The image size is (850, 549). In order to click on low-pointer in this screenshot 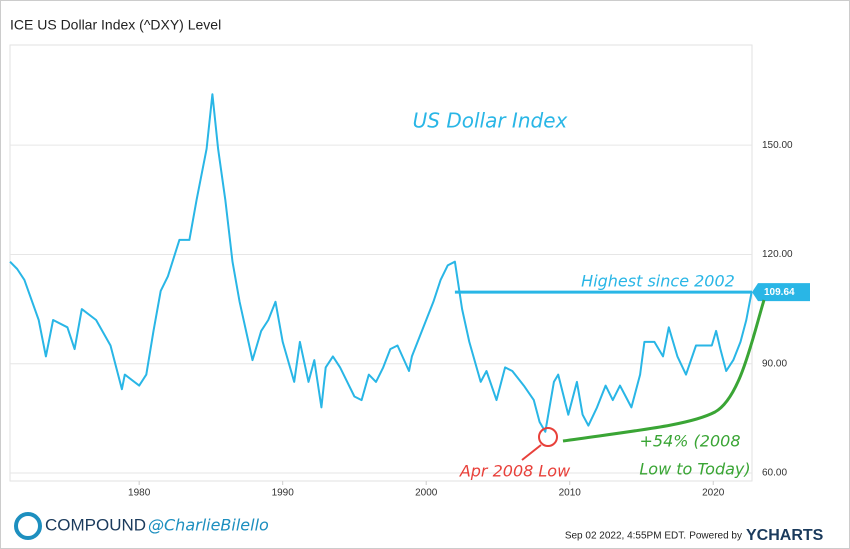, I will do `click(531, 452)`.